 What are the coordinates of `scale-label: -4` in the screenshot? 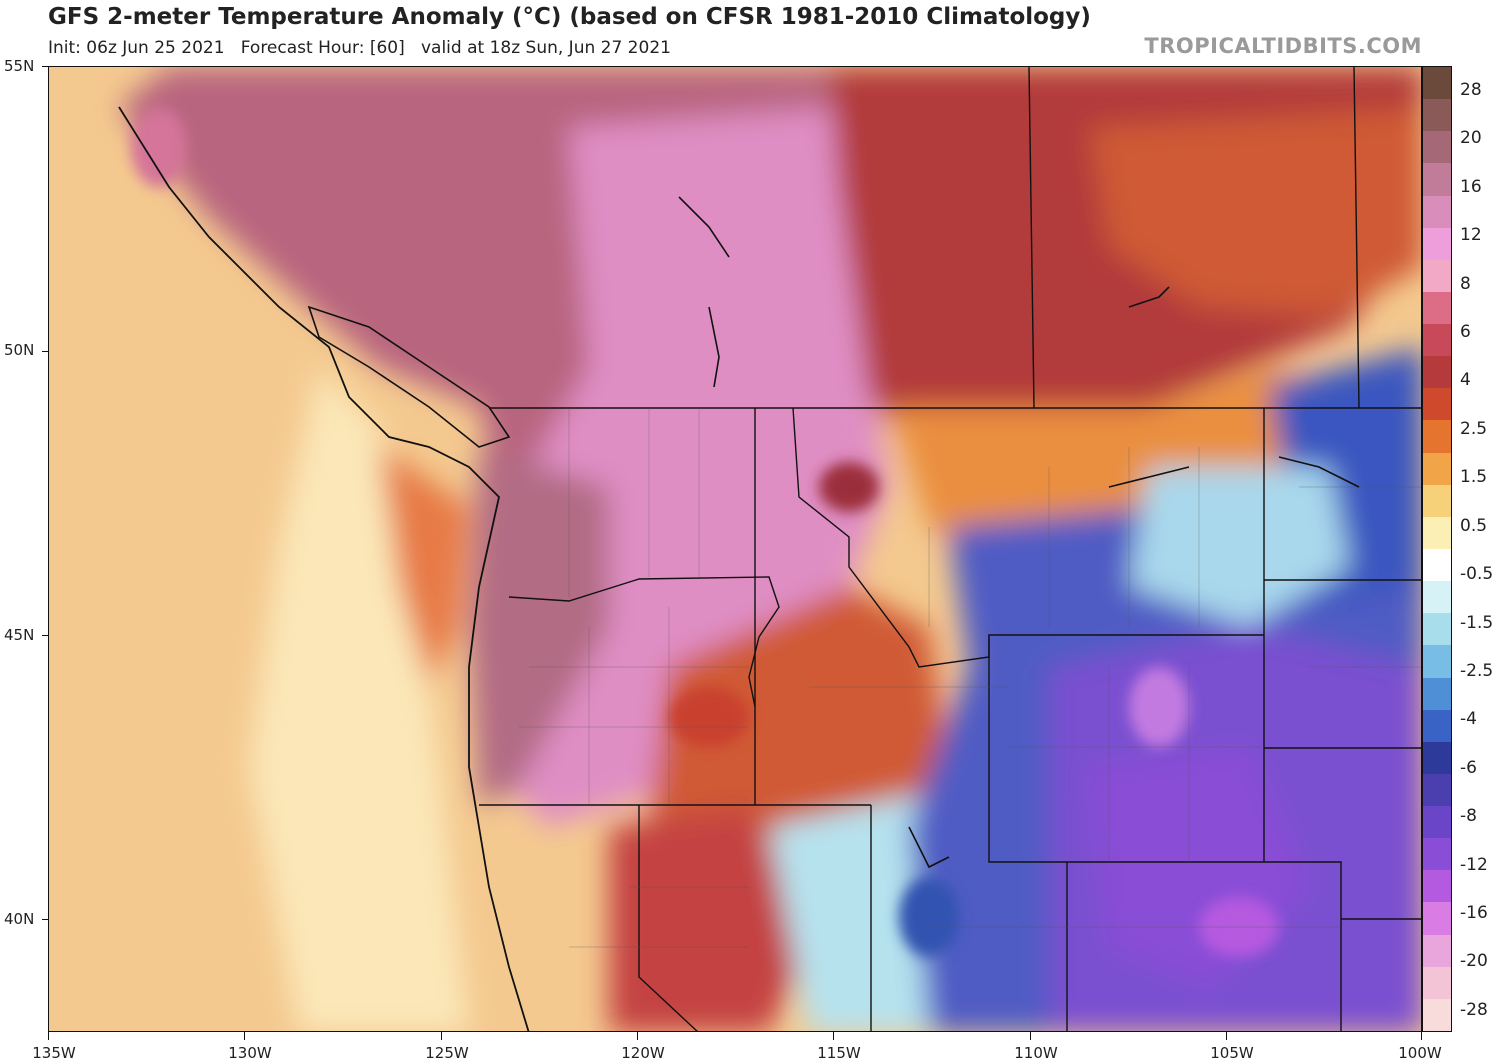 It's located at (1468, 719).